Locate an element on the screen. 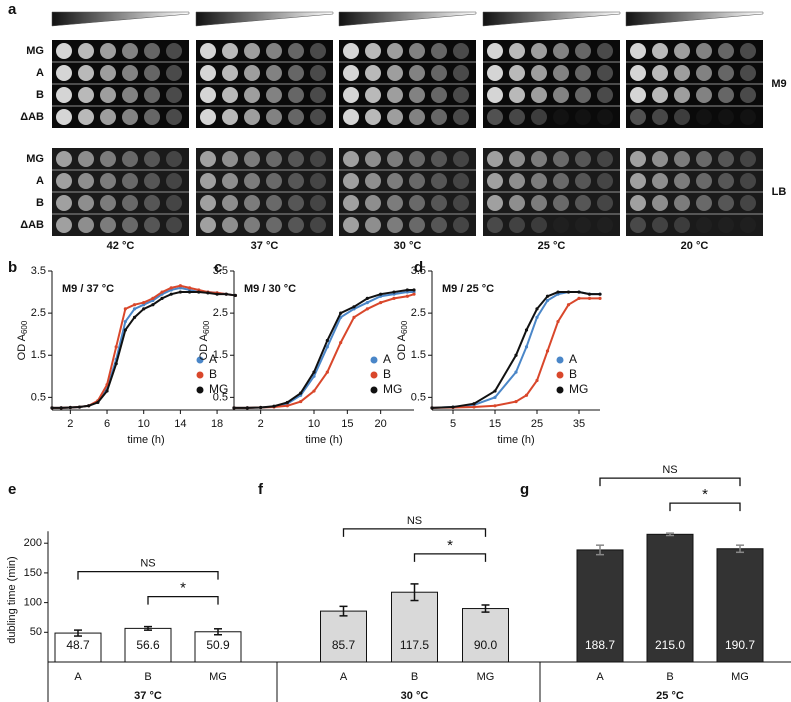 This screenshot has width=791, height=702. significance-label: * is located at coordinates (705, 494).